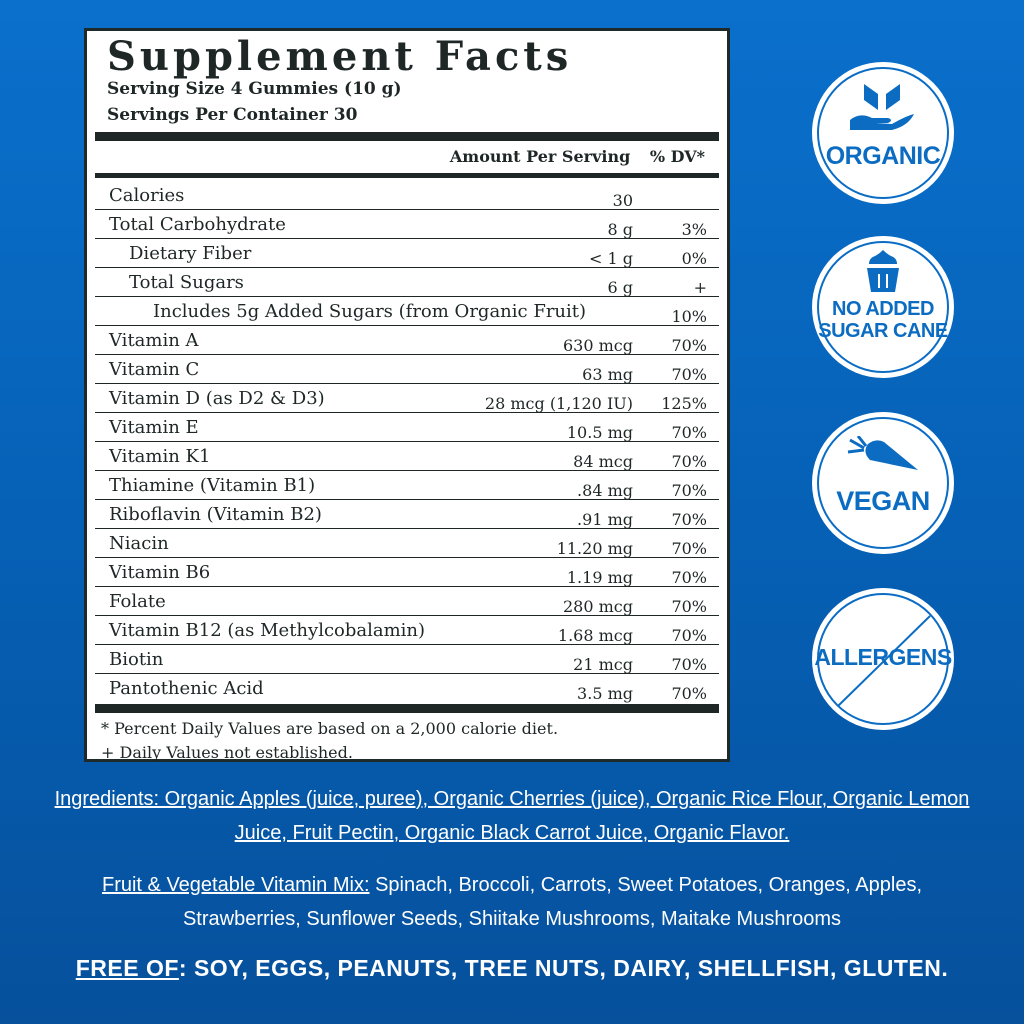 This screenshot has height=1024, width=1024. What do you see at coordinates (677, 156) in the screenshot?
I see `dv-header: % DV*` at bounding box center [677, 156].